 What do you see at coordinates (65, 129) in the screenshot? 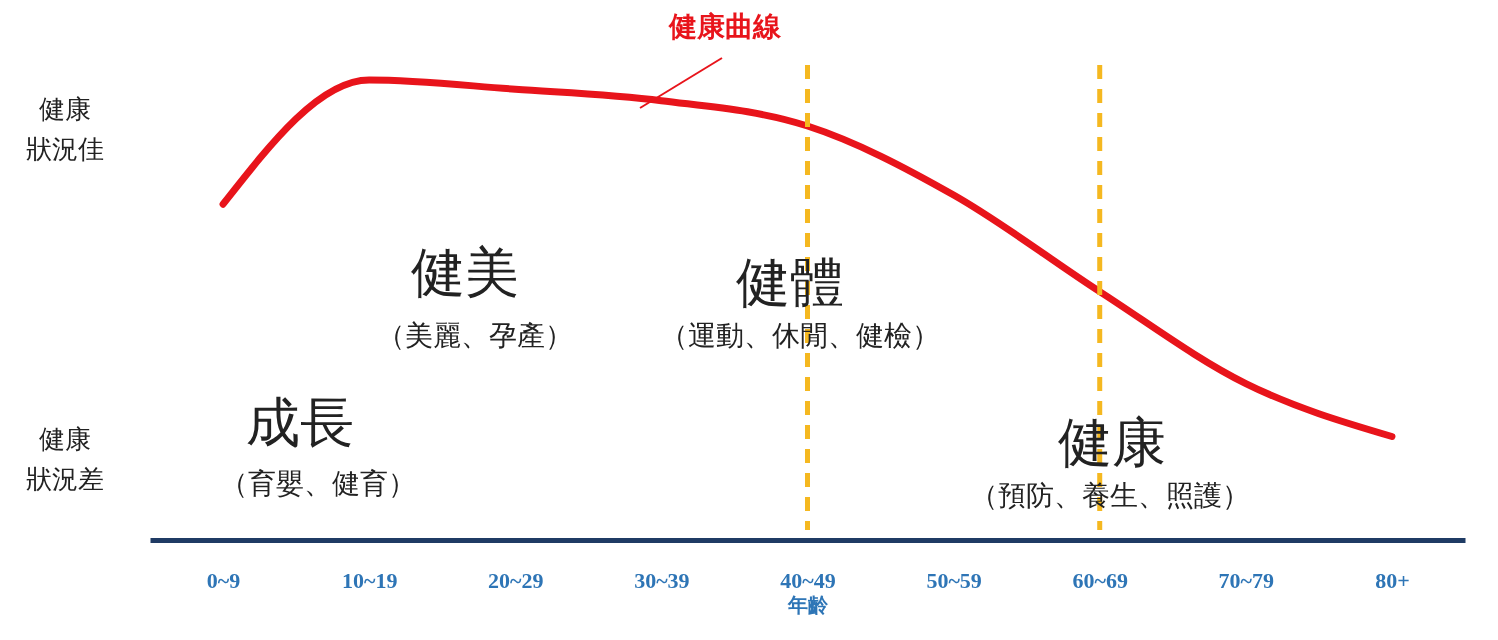
I see `text: 健康狀況佳` at bounding box center [65, 129].